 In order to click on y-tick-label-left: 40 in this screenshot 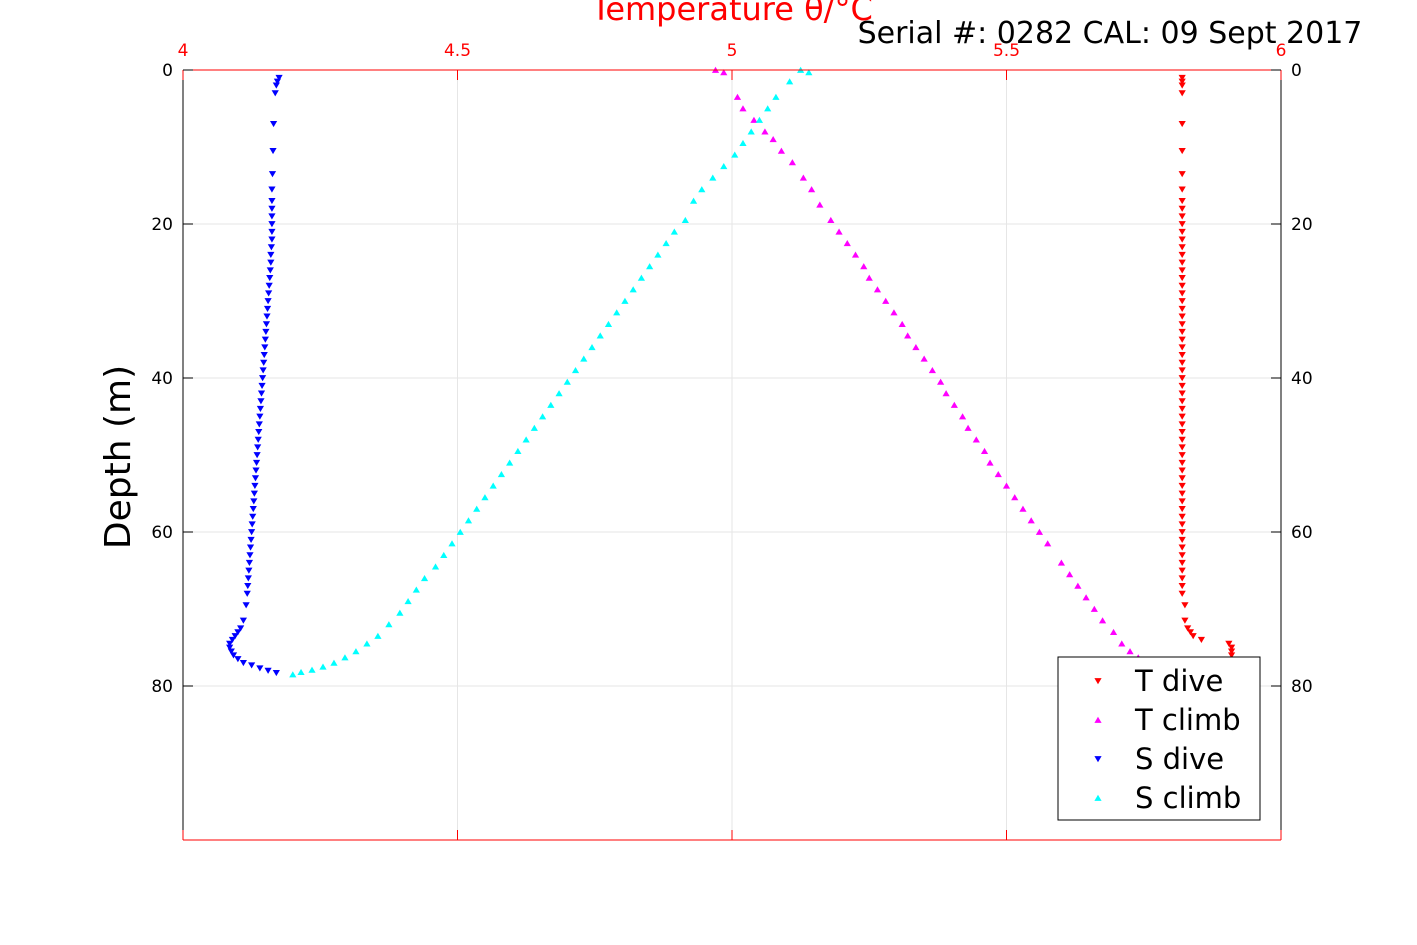, I will do `click(162, 379)`.